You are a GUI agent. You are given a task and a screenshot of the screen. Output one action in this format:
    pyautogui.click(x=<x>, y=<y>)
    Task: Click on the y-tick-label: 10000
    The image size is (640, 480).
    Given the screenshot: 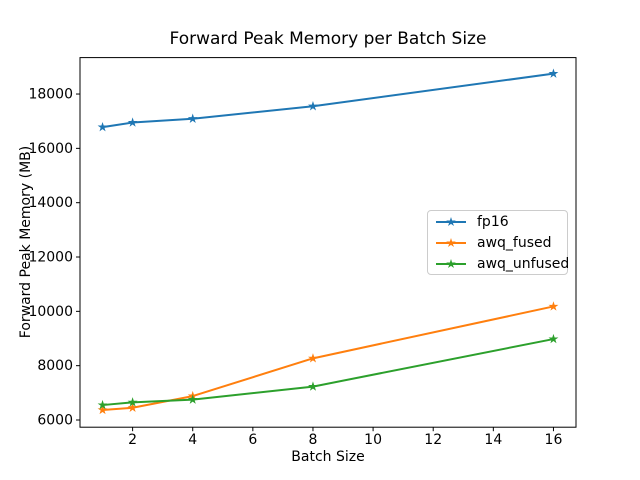 What is the action you would take?
    pyautogui.click(x=50, y=312)
    